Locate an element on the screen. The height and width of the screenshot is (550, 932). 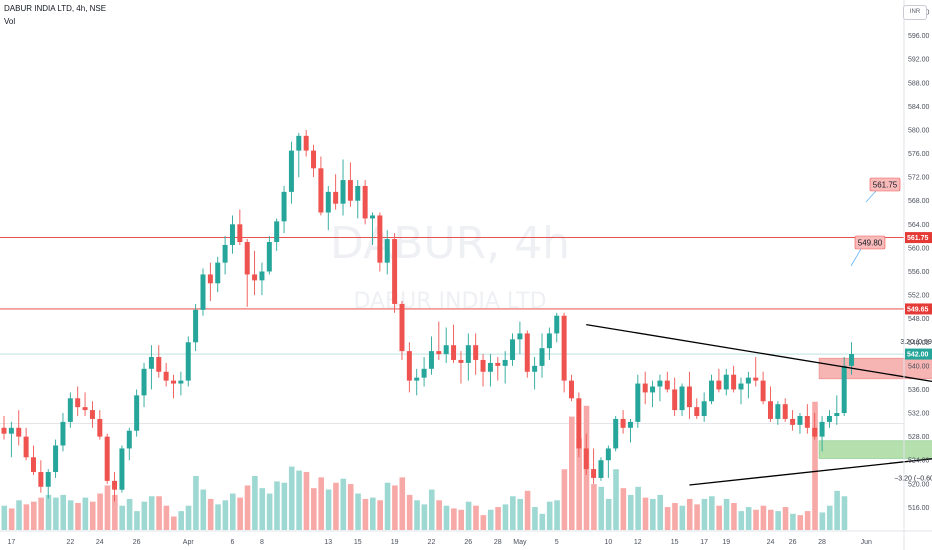
level-badge-549: 549.65 is located at coordinates (918, 310).